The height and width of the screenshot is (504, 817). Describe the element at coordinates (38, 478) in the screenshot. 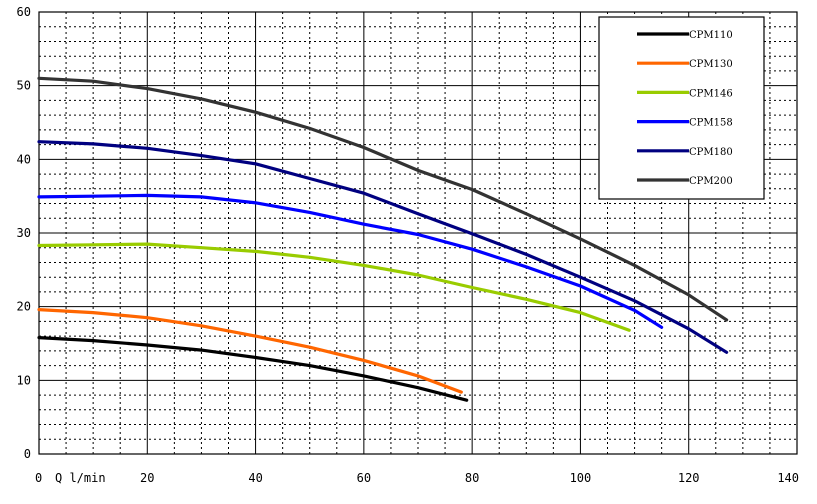

I see `x-tick-label: 0` at that location.